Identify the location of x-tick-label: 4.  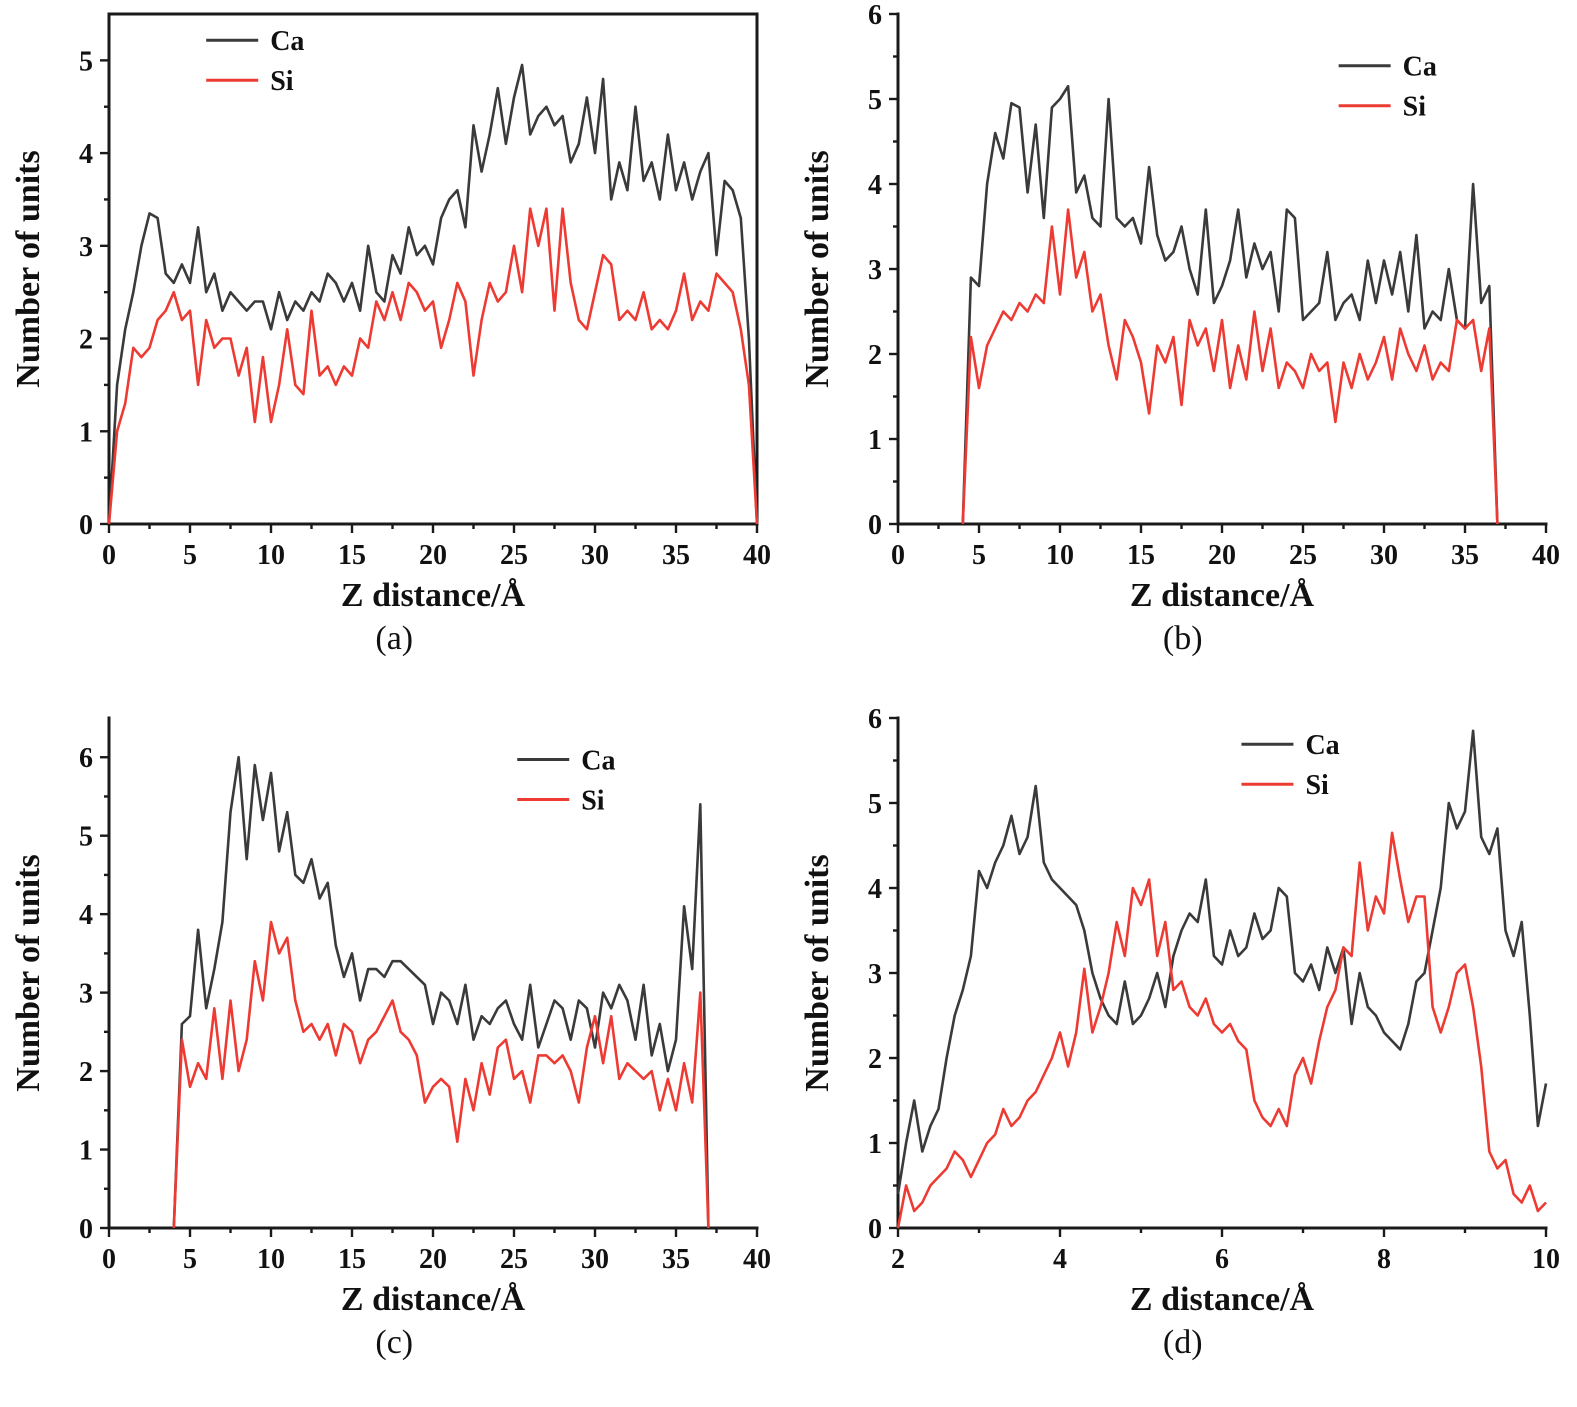
(1060, 1259).